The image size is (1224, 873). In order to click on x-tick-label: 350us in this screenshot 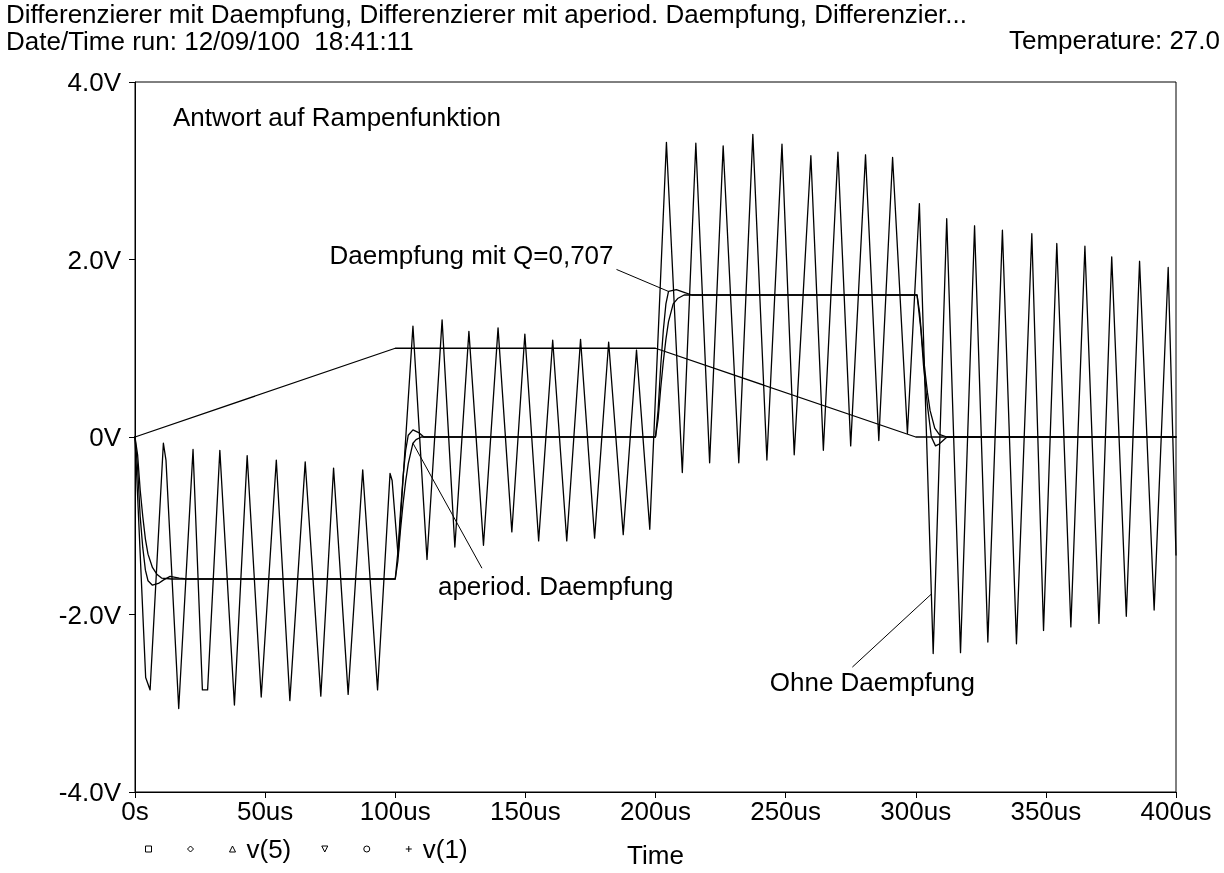, I will do `click(1046, 811)`.